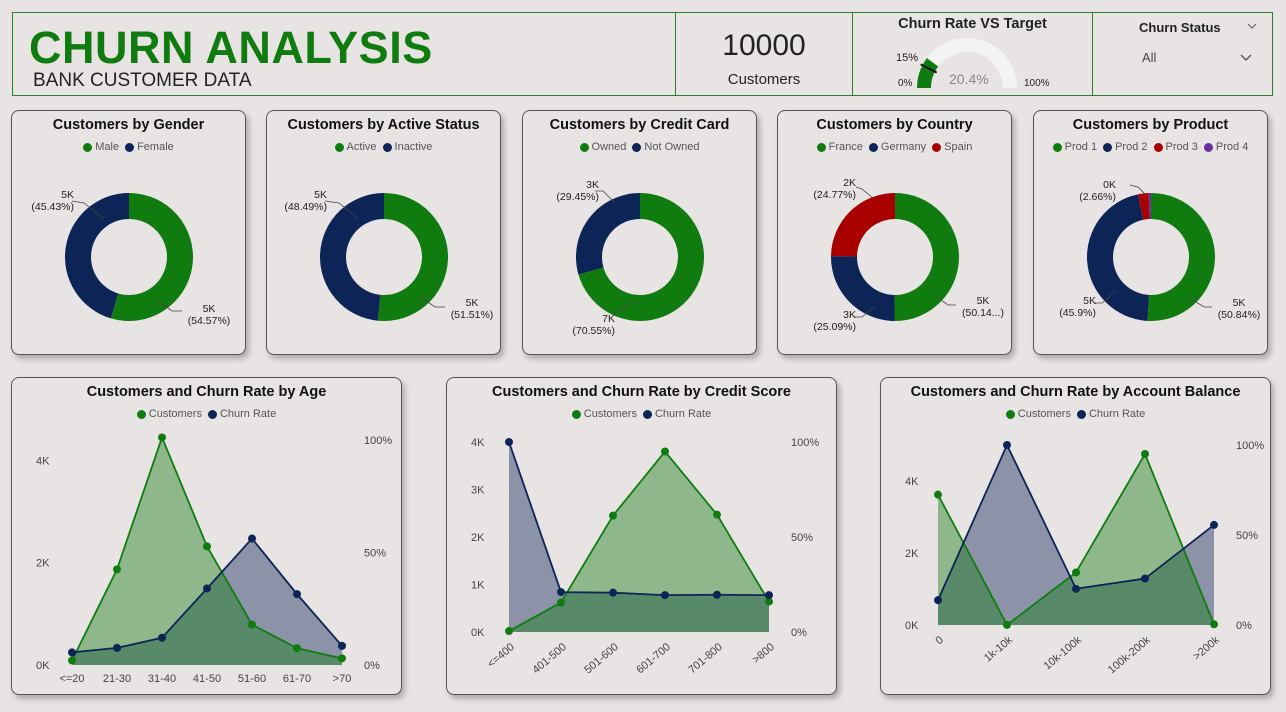 The height and width of the screenshot is (712, 1286). Describe the element at coordinates (929, 68) in the screenshot. I see `gauge-target-marker` at that location.